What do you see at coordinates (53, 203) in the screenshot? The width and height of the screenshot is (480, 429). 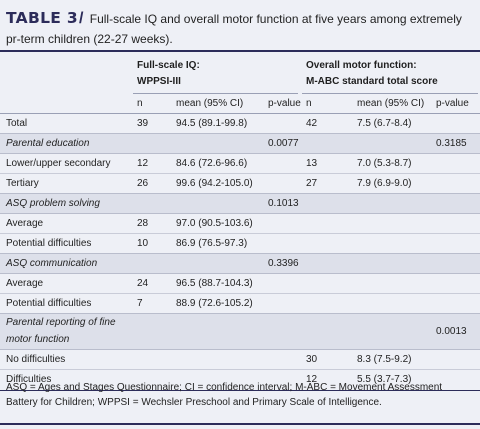 I see `row-label: ASQ problem solving` at bounding box center [53, 203].